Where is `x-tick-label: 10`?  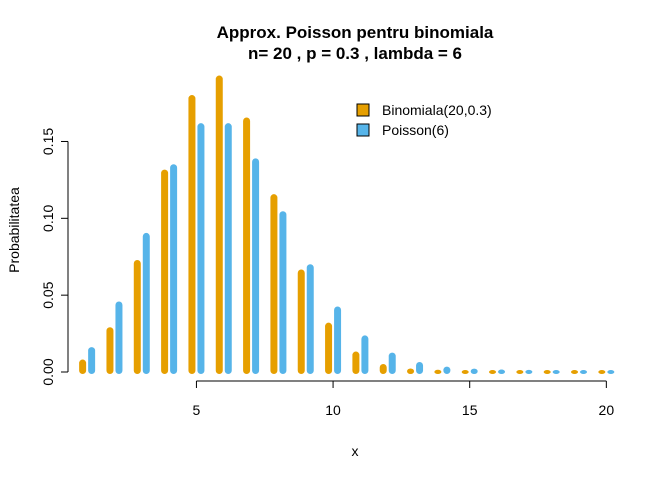 x-tick-label: 10 is located at coordinates (333, 410).